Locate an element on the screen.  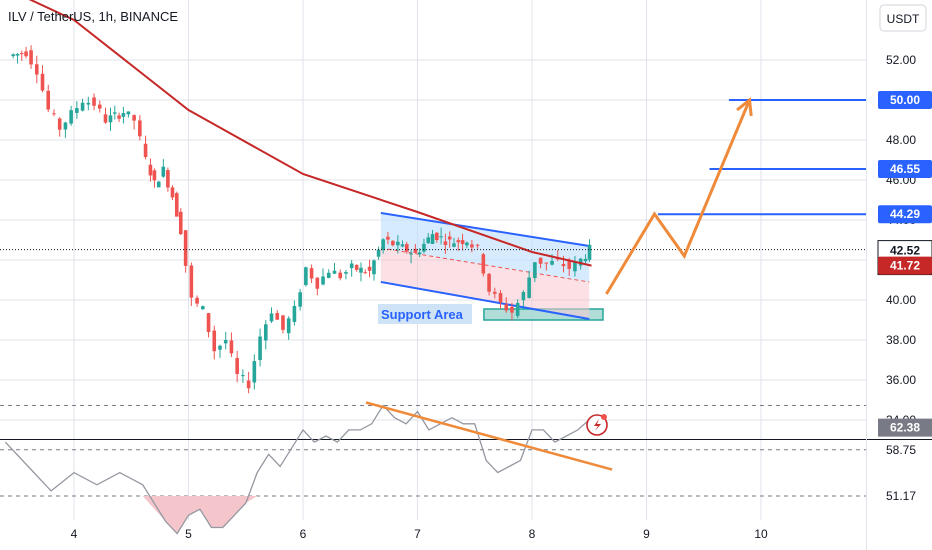
rsi-badges: 62.38 58.75 51.17 is located at coordinates (905, 460).